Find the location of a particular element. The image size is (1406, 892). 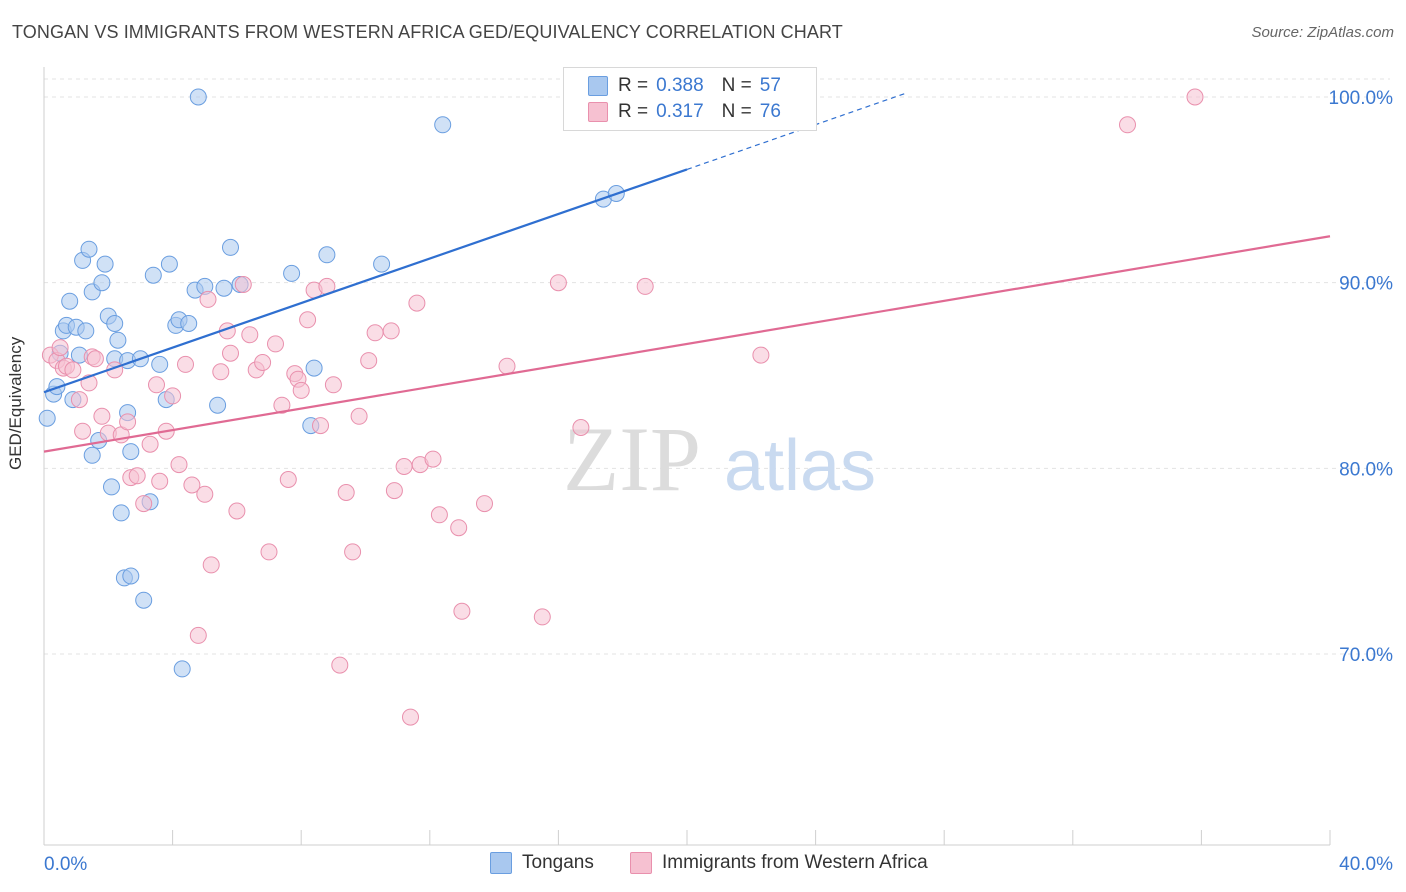

correlation-legend: R = 0.388 N = 57 R = 0.317 N = 76 is located at coordinates (690, 99).